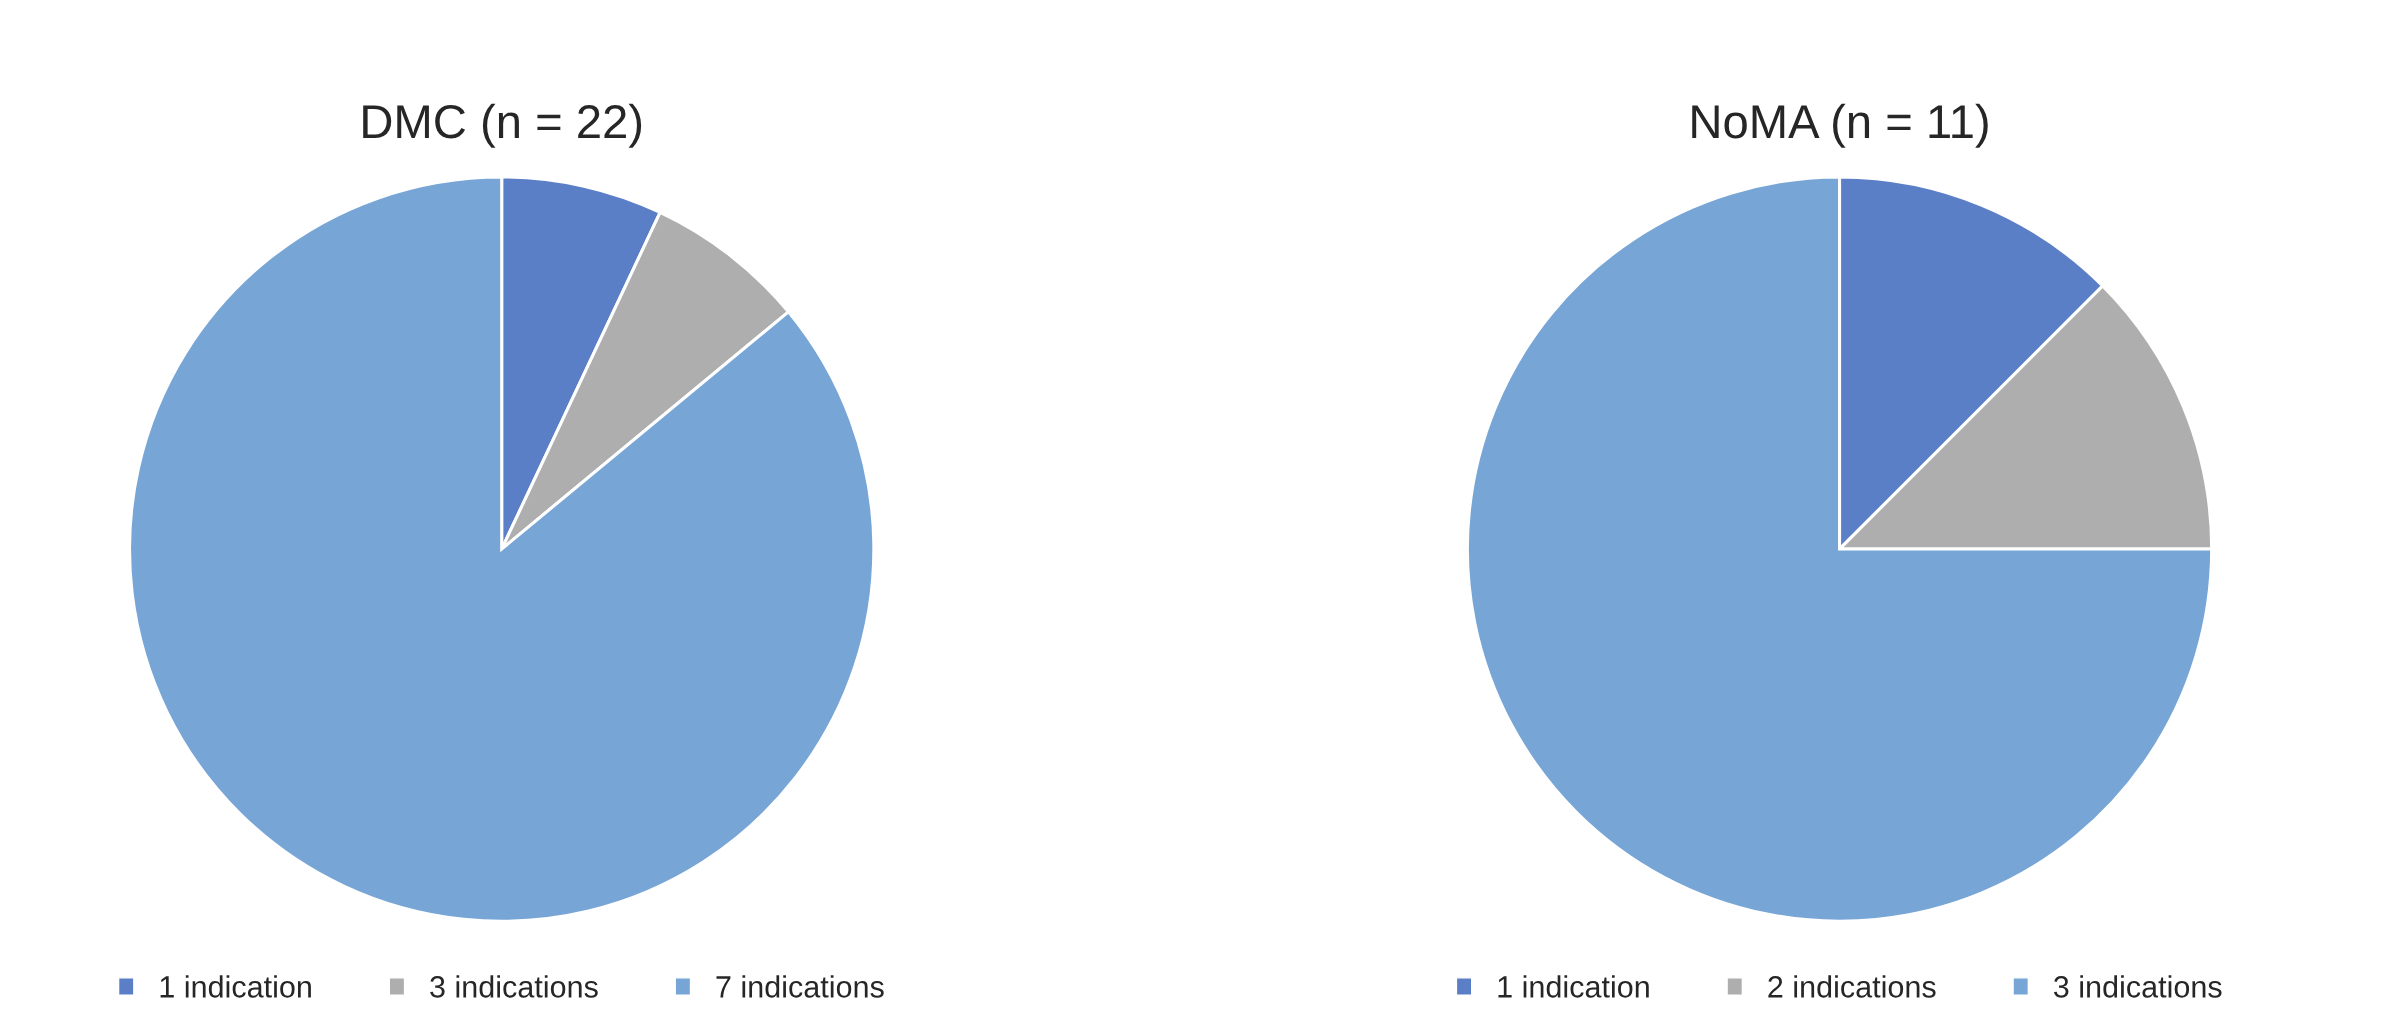 This screenshot has height=1036, width=2389. What do you see at coordinates (800, 986) in the screenshot?
I see `legend-label: 7 indications` at bounding box center [800, 986].